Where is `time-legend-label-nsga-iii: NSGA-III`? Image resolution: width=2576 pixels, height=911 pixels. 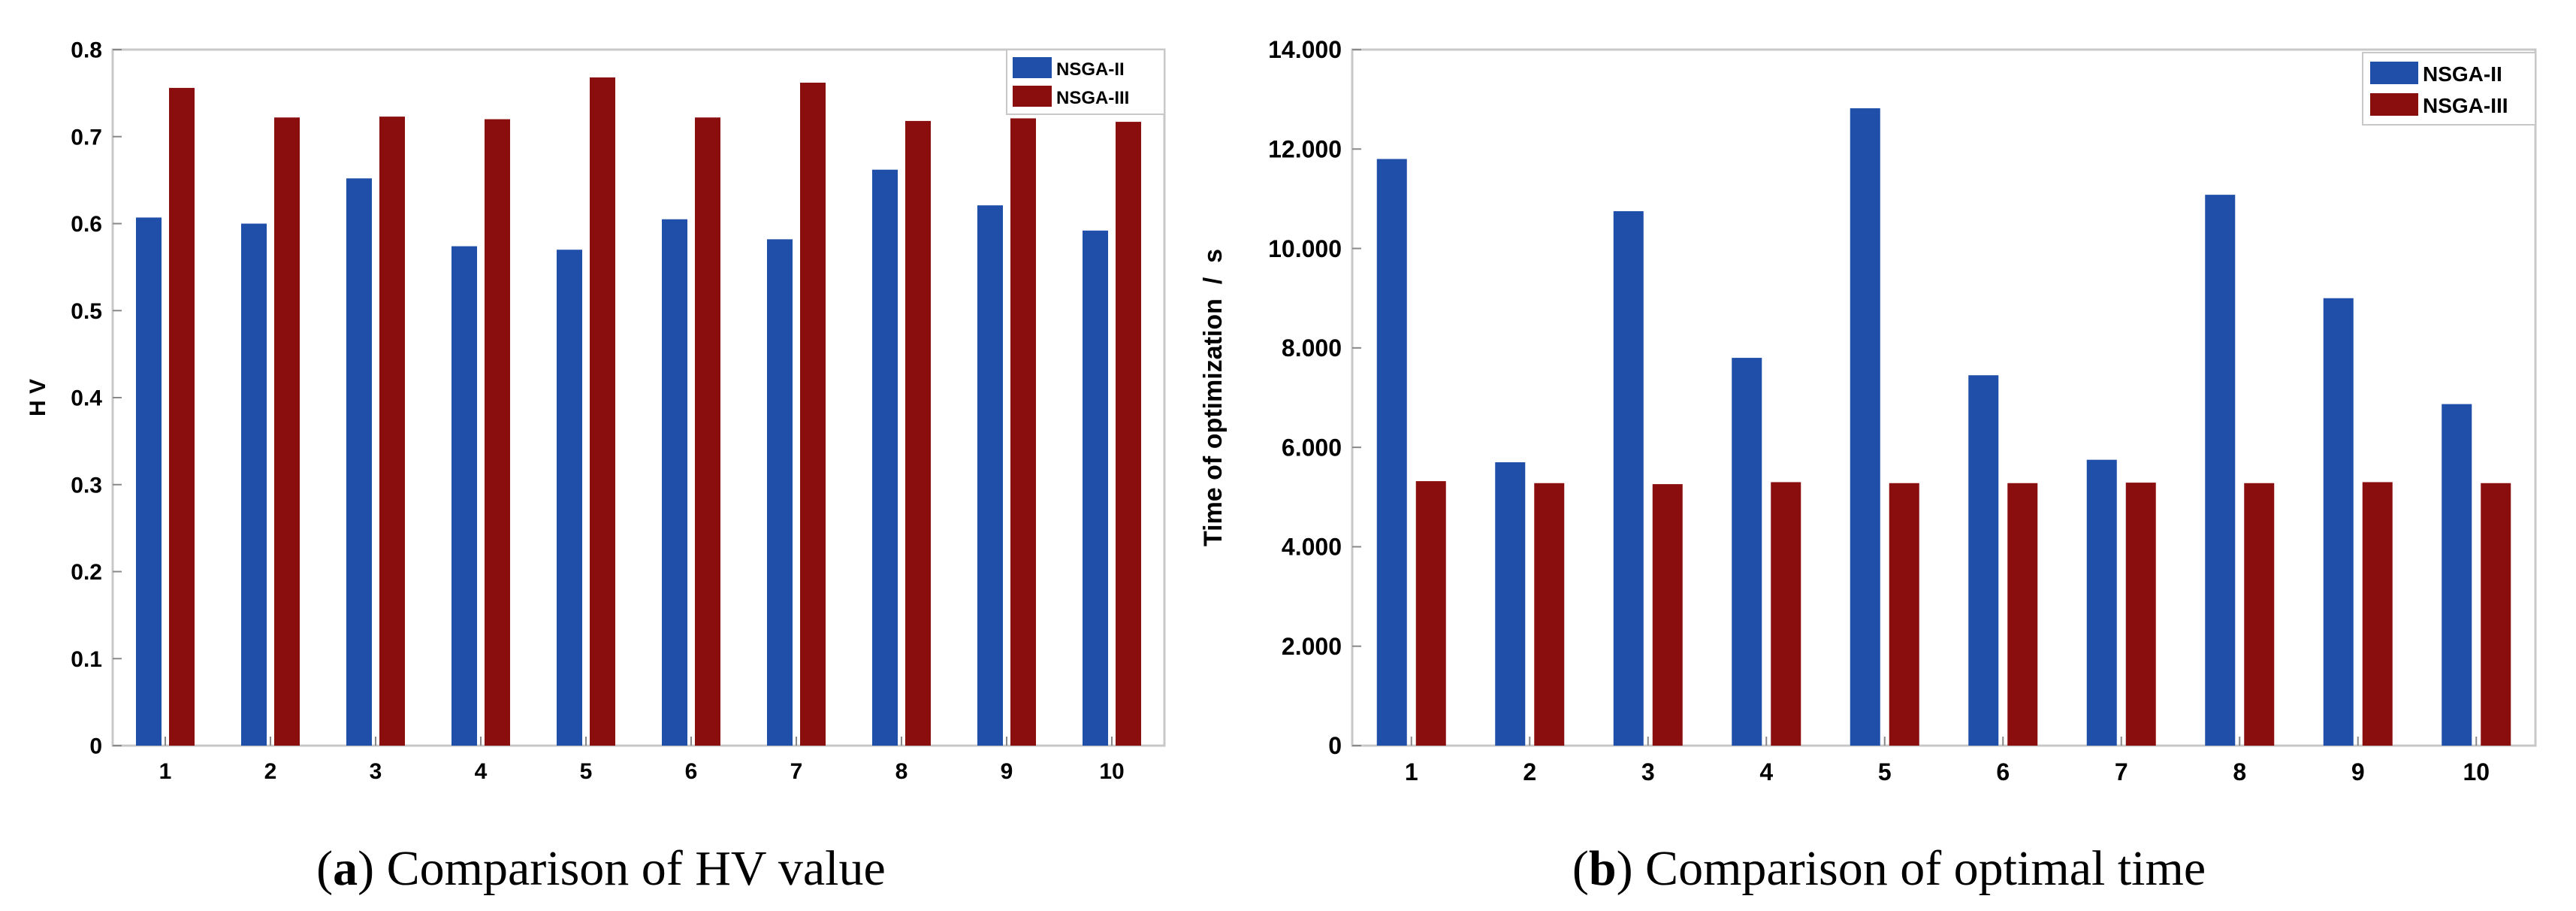 time-legend-label-nsga-iii: NSGA-III is located at coordinates (2465, 105).